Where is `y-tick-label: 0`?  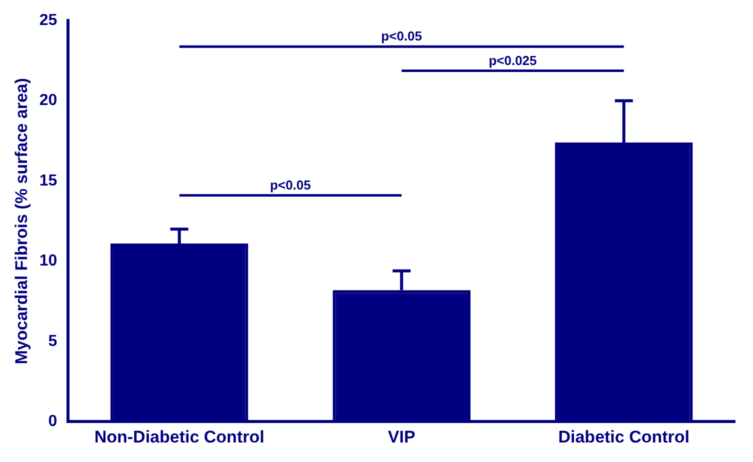 y-tick-label: 0 is located at coordinates (53, 421).